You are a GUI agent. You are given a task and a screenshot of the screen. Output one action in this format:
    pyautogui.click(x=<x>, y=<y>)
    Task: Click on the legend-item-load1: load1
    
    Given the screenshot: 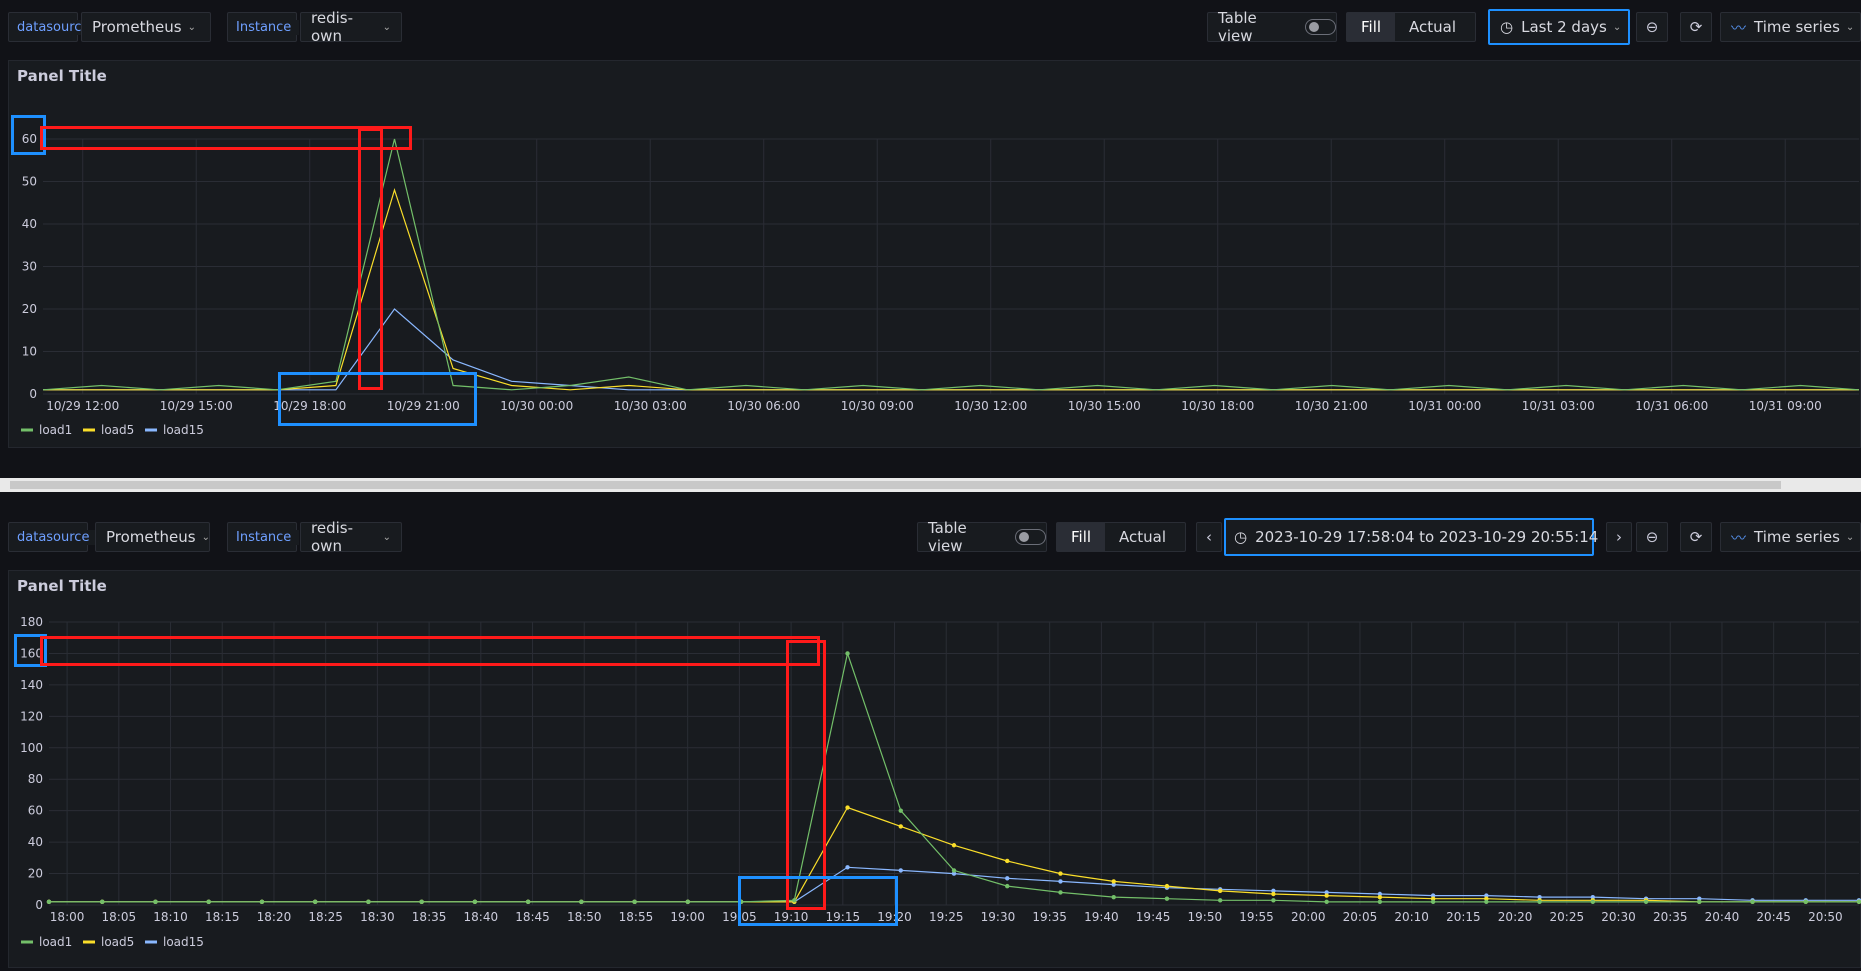 What is the action you would take?
    pyautogui.click(x=55, y=430)
    